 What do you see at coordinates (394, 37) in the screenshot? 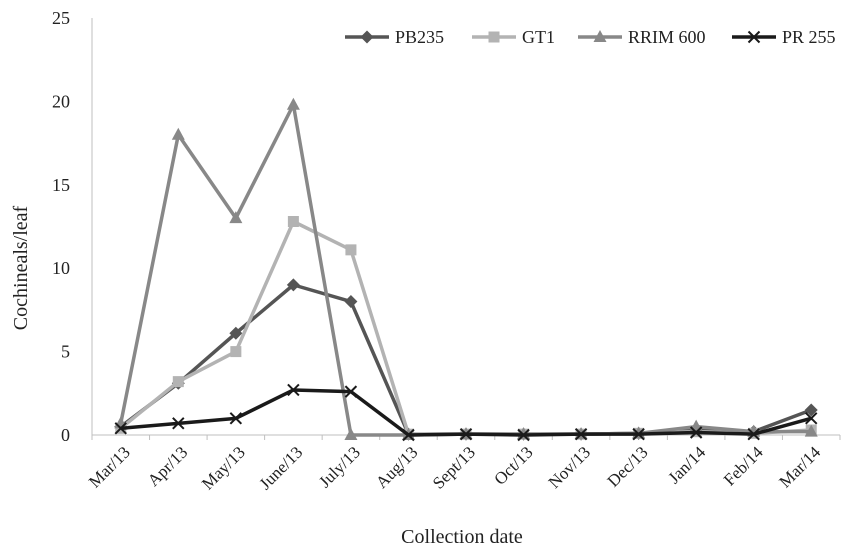
I see `legend-item: PB235` at bounding box center [394, 37].